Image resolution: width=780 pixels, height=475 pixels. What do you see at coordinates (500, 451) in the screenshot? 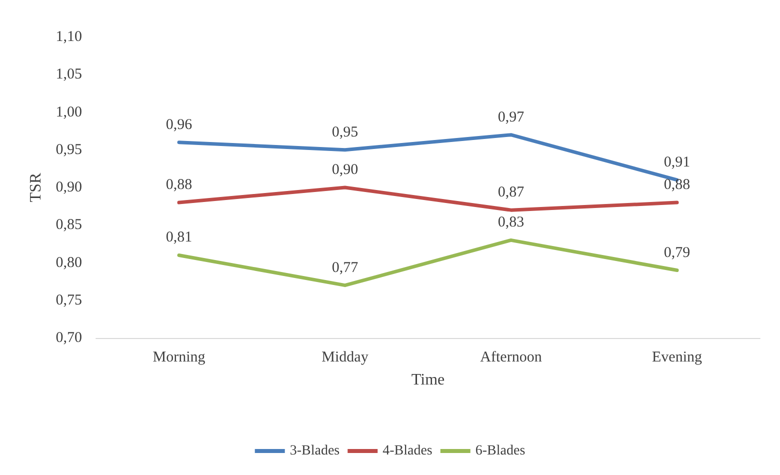
I see `legend-label: 6-Blades` at bounding box center [500, 451].